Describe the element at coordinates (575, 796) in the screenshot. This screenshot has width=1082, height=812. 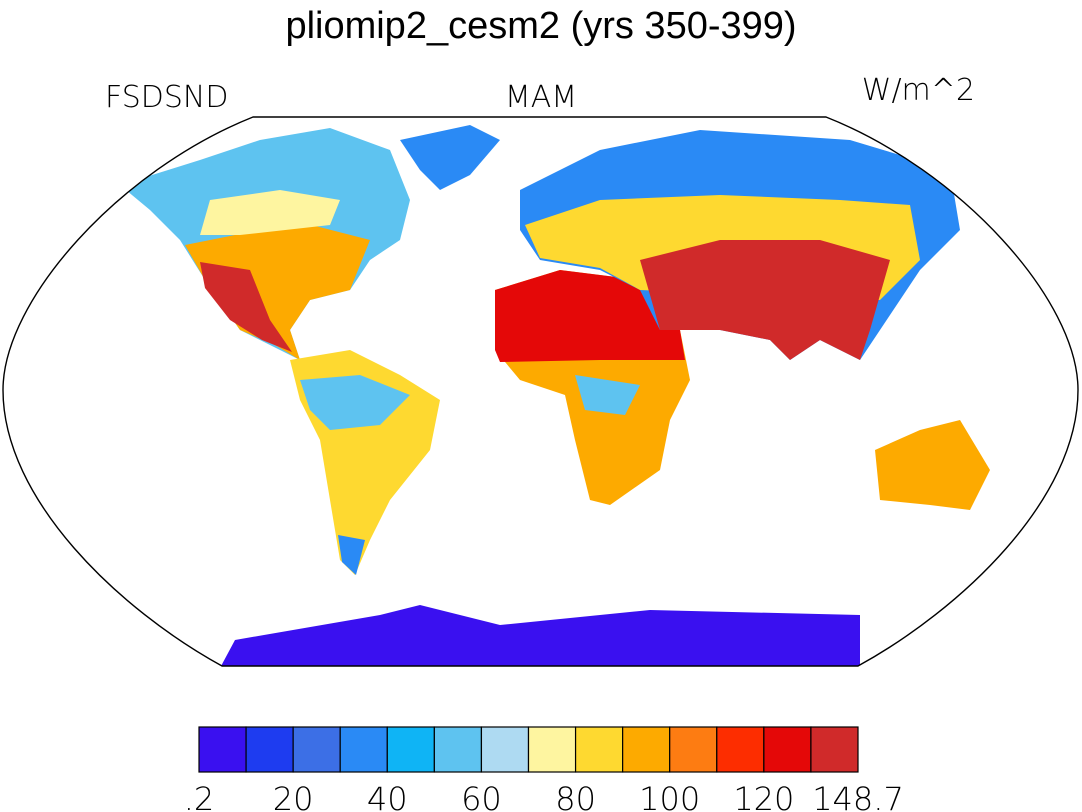
I see `colorbar-label: 80` at that location.